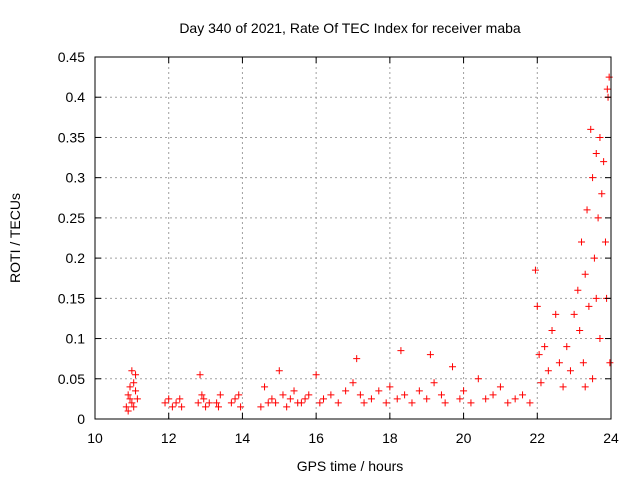  Describe the element at coordinates (76, 258) in the screenshot. I see `y-tick-label: 0.2` at that location.